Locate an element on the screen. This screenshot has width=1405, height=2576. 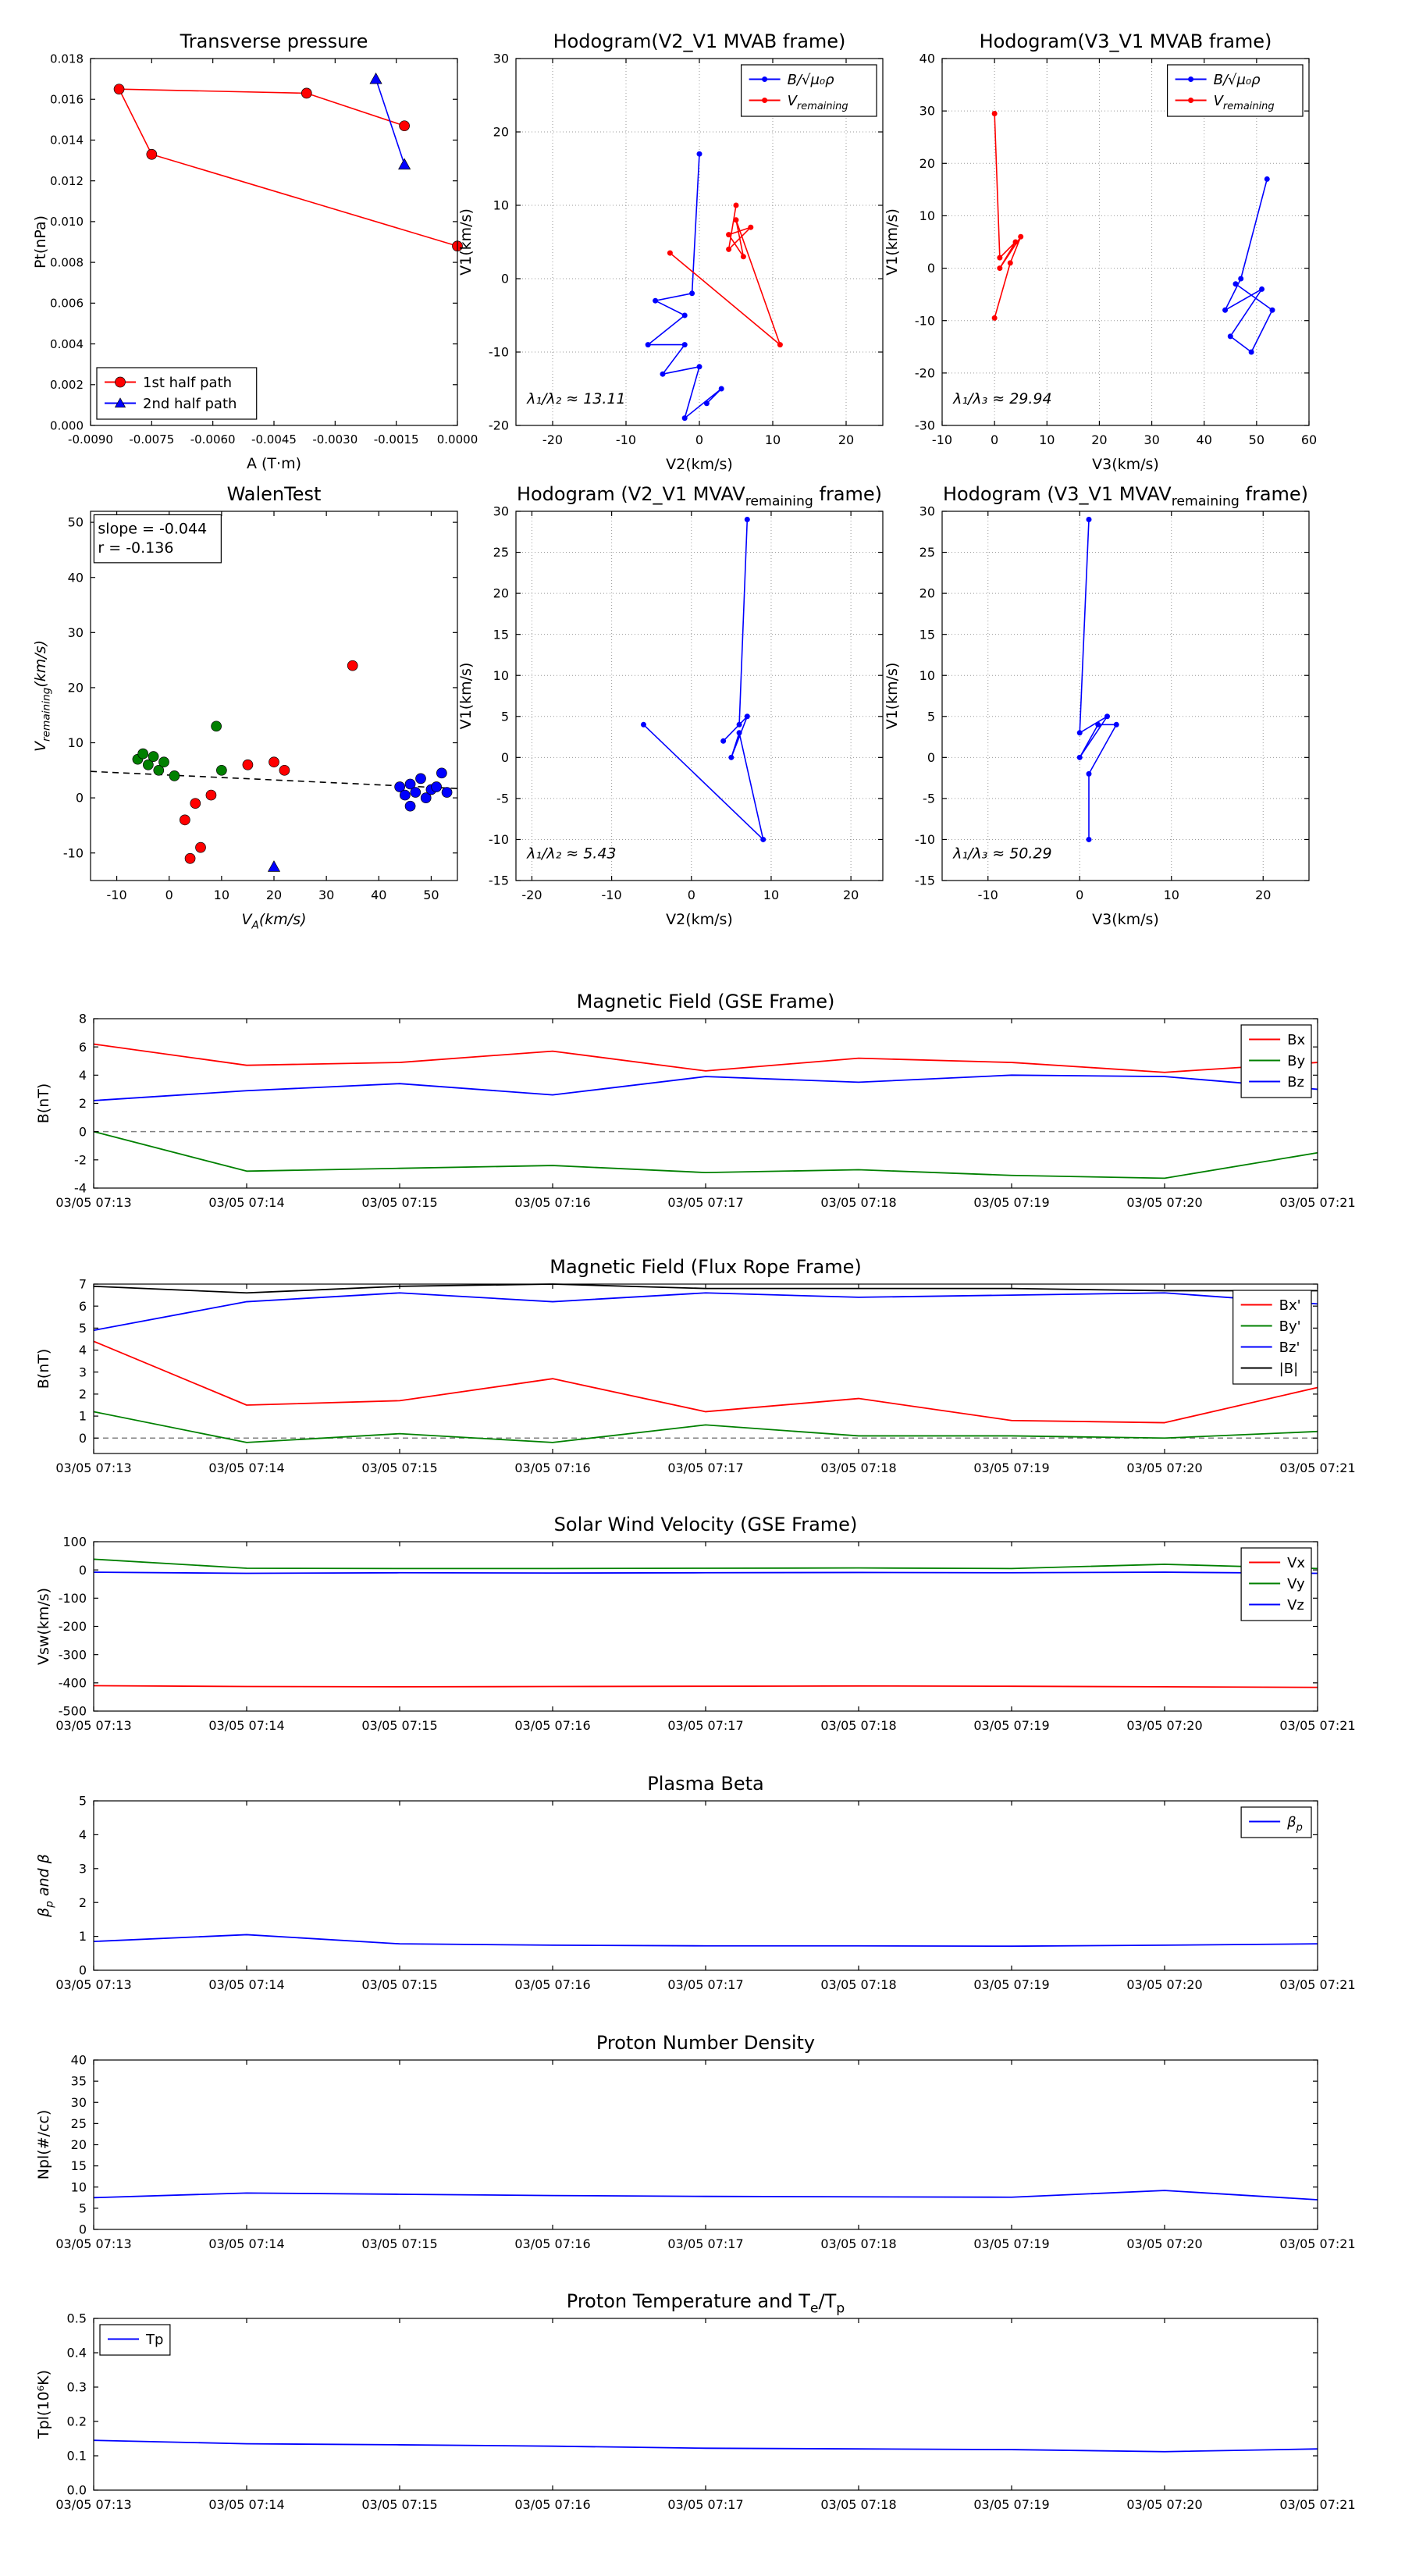
svg-text: 0.0000 is located at coordinates (457, 439).